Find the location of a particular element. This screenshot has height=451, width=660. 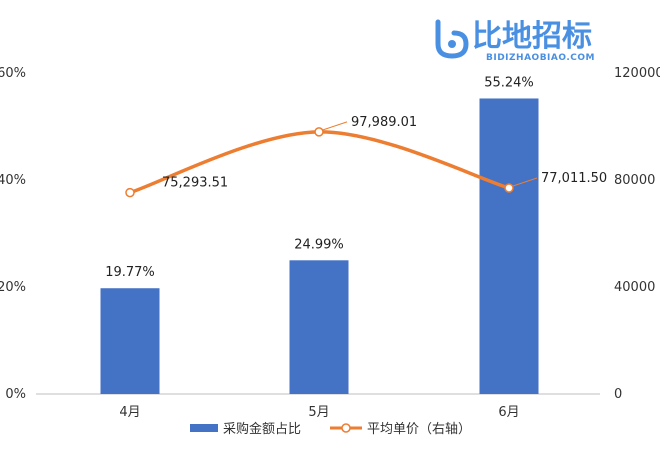

bar-data-label: 24.99% is located at coordinates (319, 244).